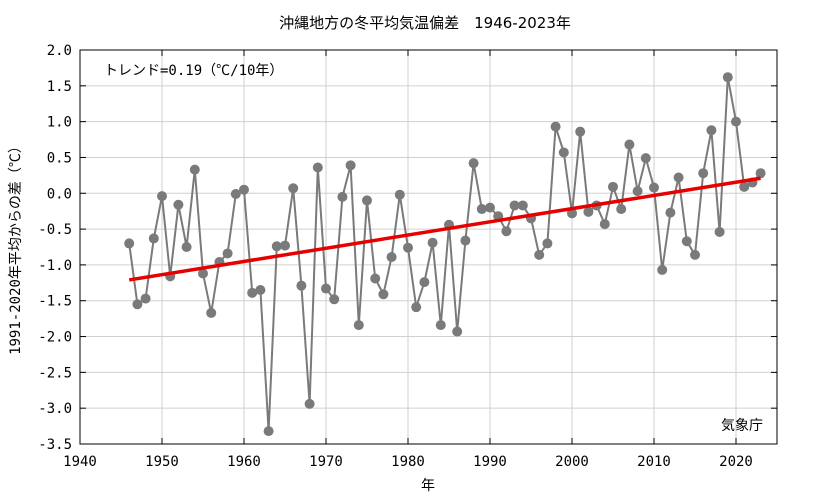  Describe the element at coordinates (55, 302) in the screenshot. I see `y-tick-label: -1.5` at that location.